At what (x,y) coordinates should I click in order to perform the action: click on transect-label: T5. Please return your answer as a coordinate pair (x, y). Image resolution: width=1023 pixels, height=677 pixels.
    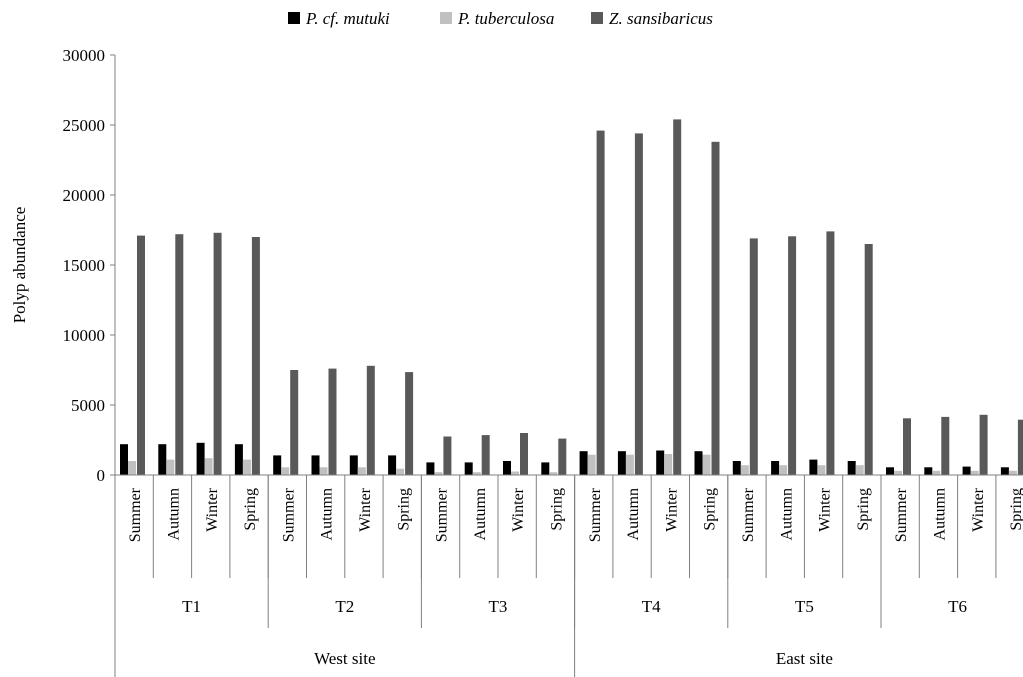
    Looking at the image, I should click on (804, 606).